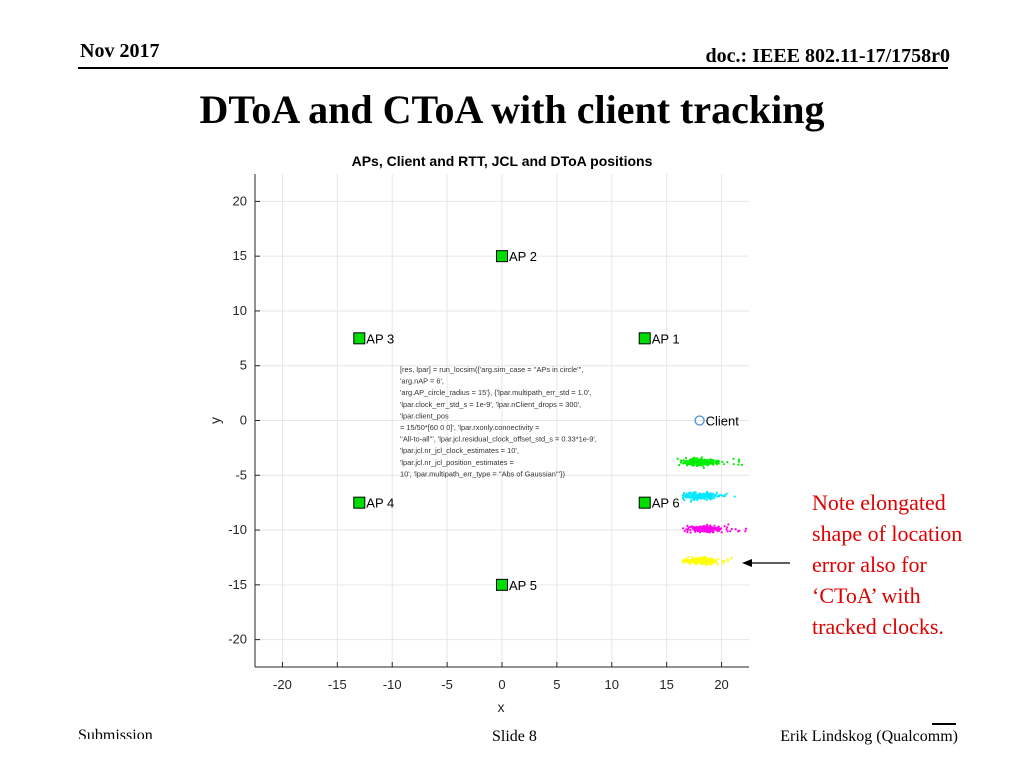 This screenshot has height=768, width=1024. Describe the element at coordinates (282, 684) in the screenshot. I see `x-tick-label: -20` at that location.